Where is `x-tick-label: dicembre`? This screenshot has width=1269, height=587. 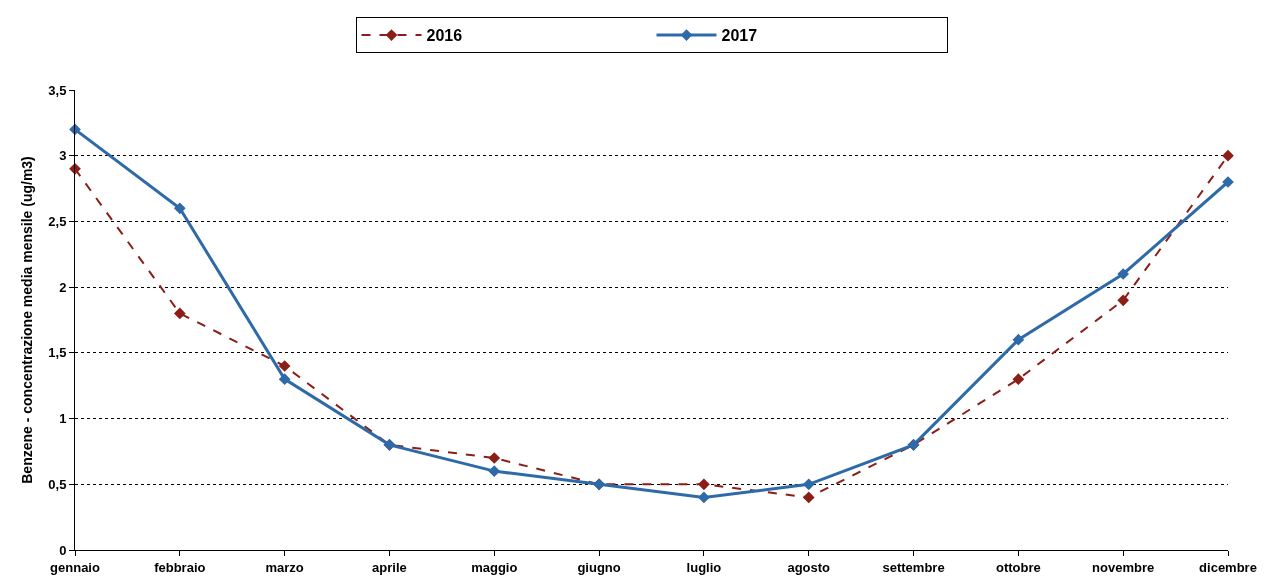 x-tick-label: dicembre is located at coordinates (1228, 567).